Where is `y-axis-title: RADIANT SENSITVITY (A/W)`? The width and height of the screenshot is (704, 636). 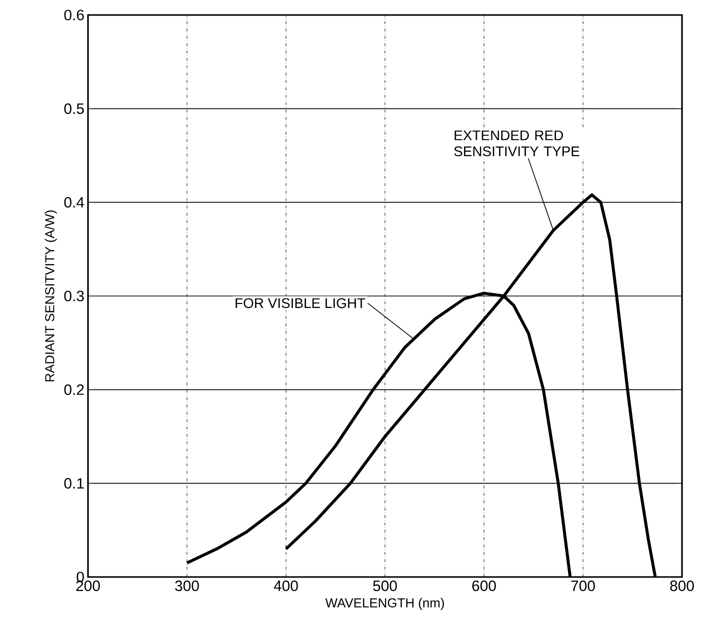
y-axis-title: RADIANT SENSITVITY (A/W) is located at coordinates (50, 296).